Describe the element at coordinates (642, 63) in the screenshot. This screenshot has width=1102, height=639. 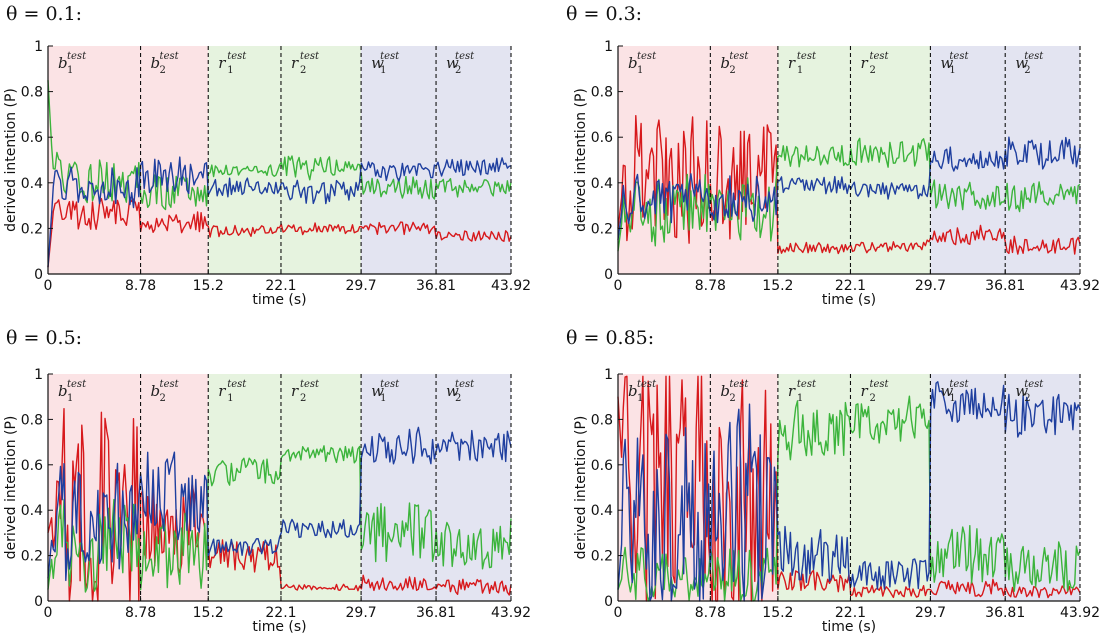
I see `segment-label-b1: b 1 test` at that location.